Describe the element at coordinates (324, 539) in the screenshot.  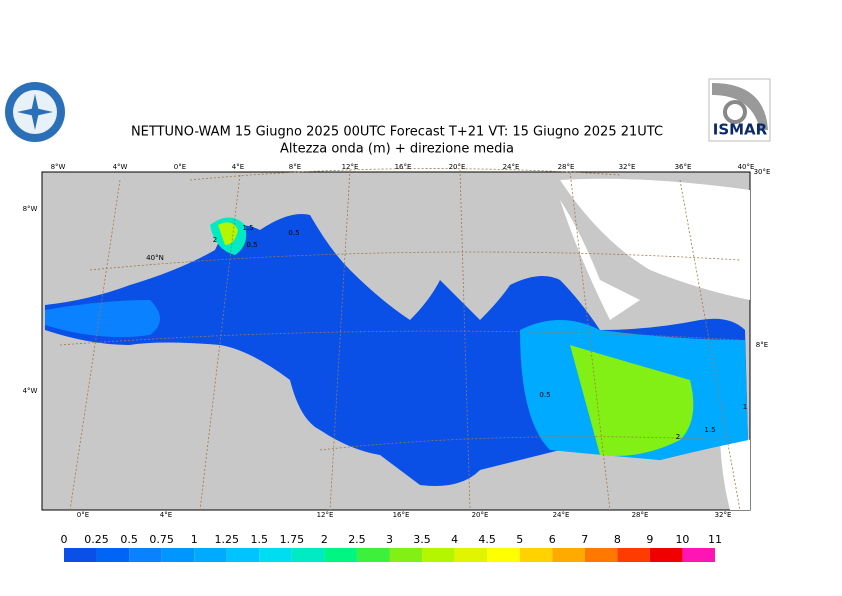
I see `colorbar-label: 2` at that location.